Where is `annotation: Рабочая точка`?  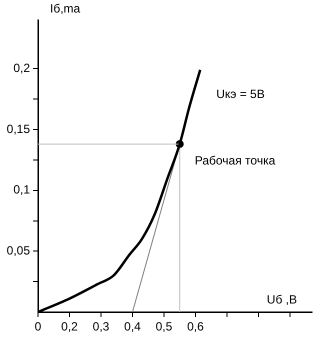
annotation: Рабочая точка is located at coordinates (235, 160).